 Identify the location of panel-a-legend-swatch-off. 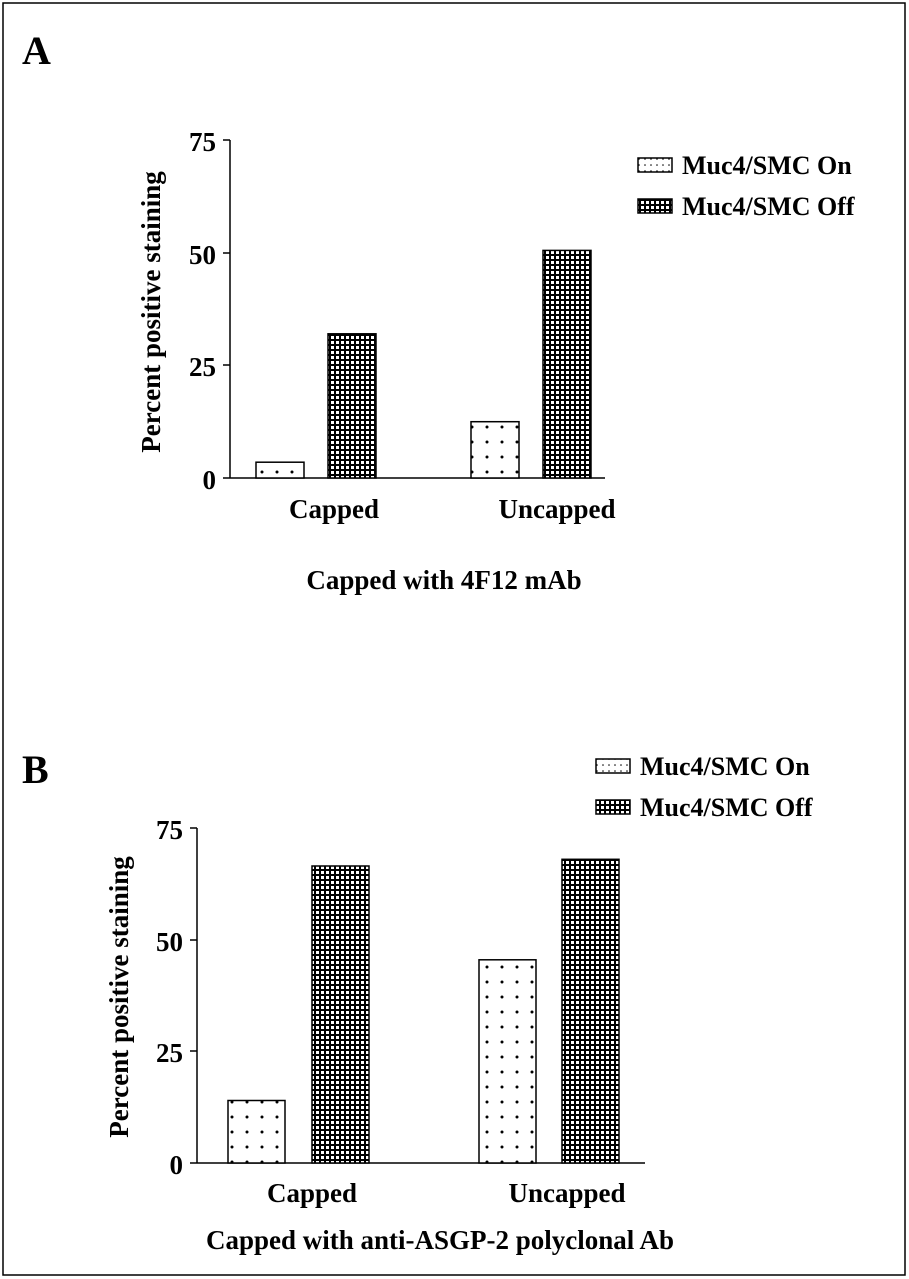
(655, 206).